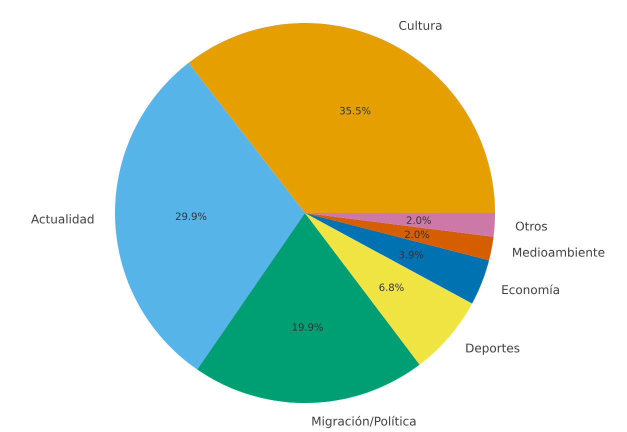 The width and height of the screenshot is (627, 432). I want to click on slice-label: Cultura, so click(420, 25).